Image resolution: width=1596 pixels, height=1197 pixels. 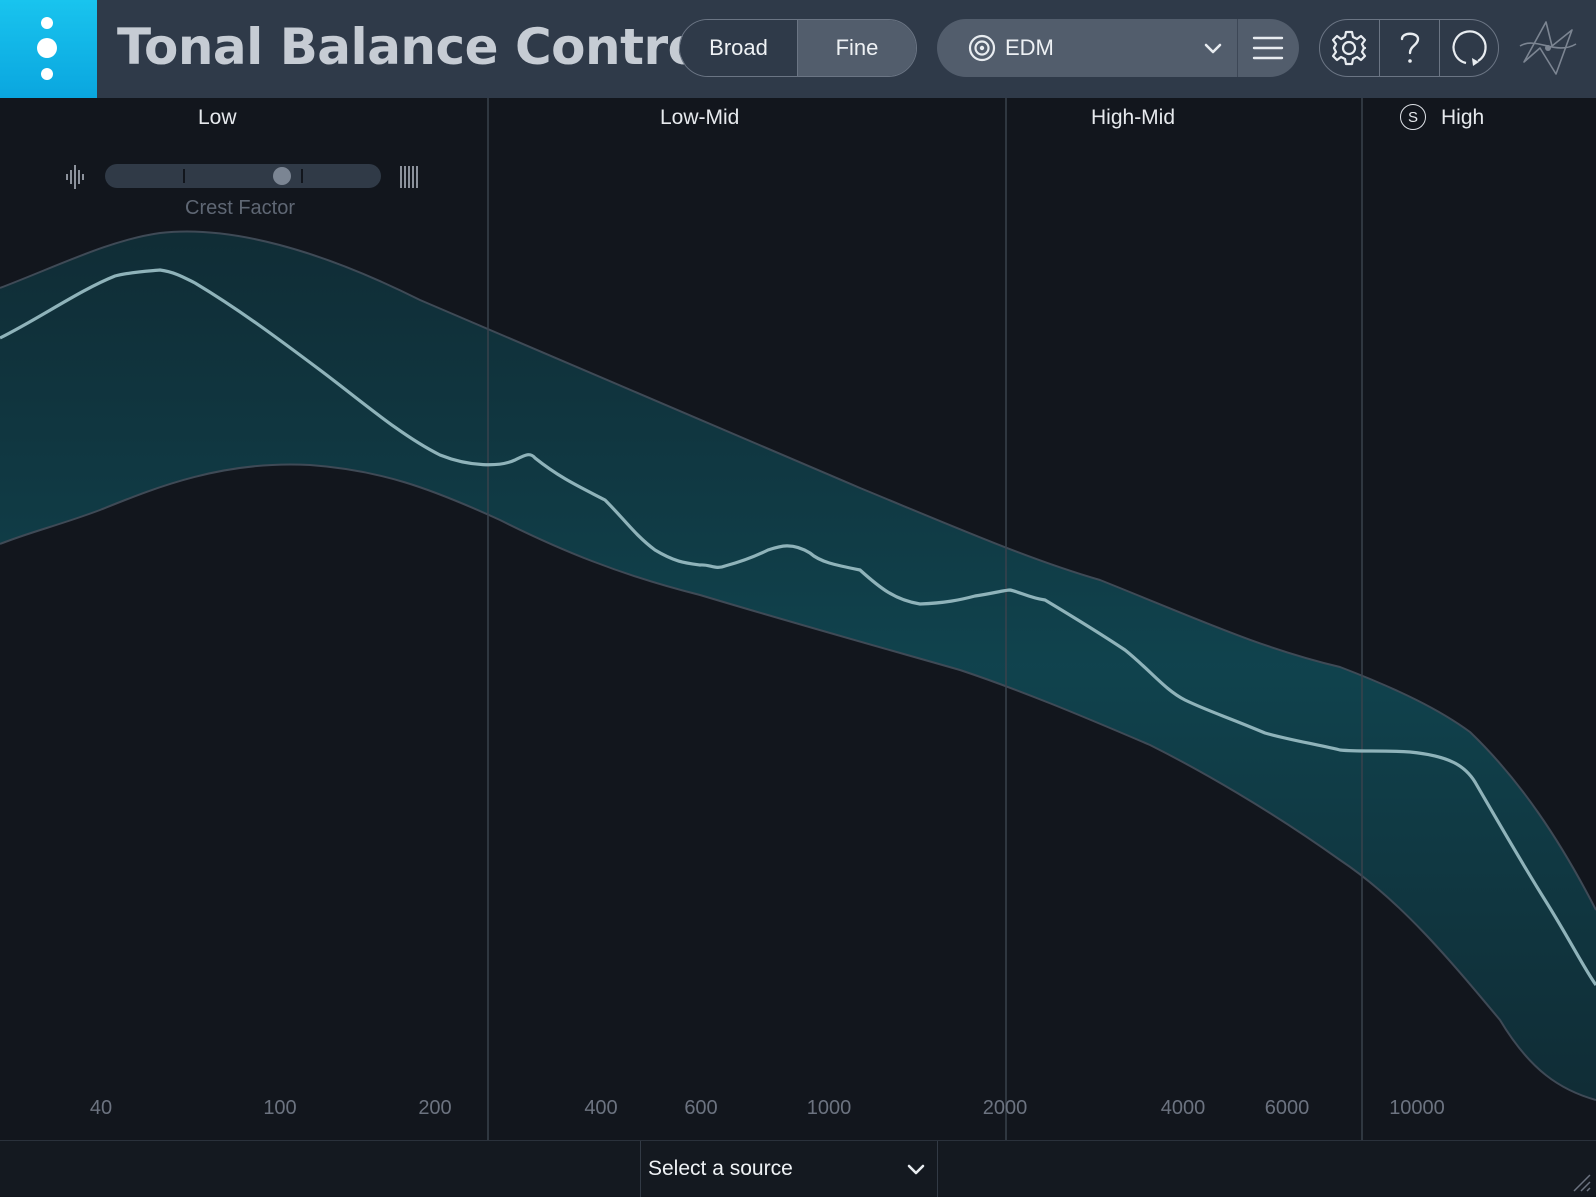 What do you see at coordinates (75, 177) in the screenshot?
I see `transient-icon` at bounding box center [75, 177].